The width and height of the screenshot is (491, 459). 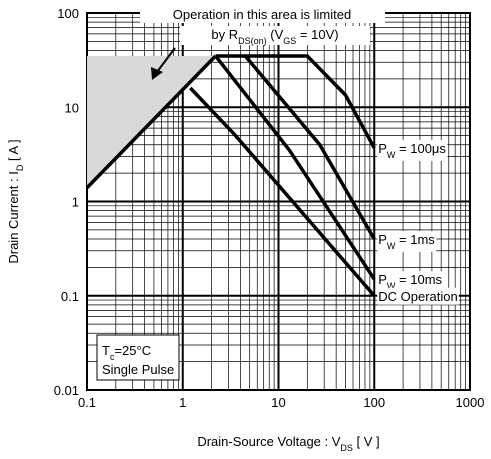 I want to click on annotation-text-part: by R, so click(x=224, y=34).